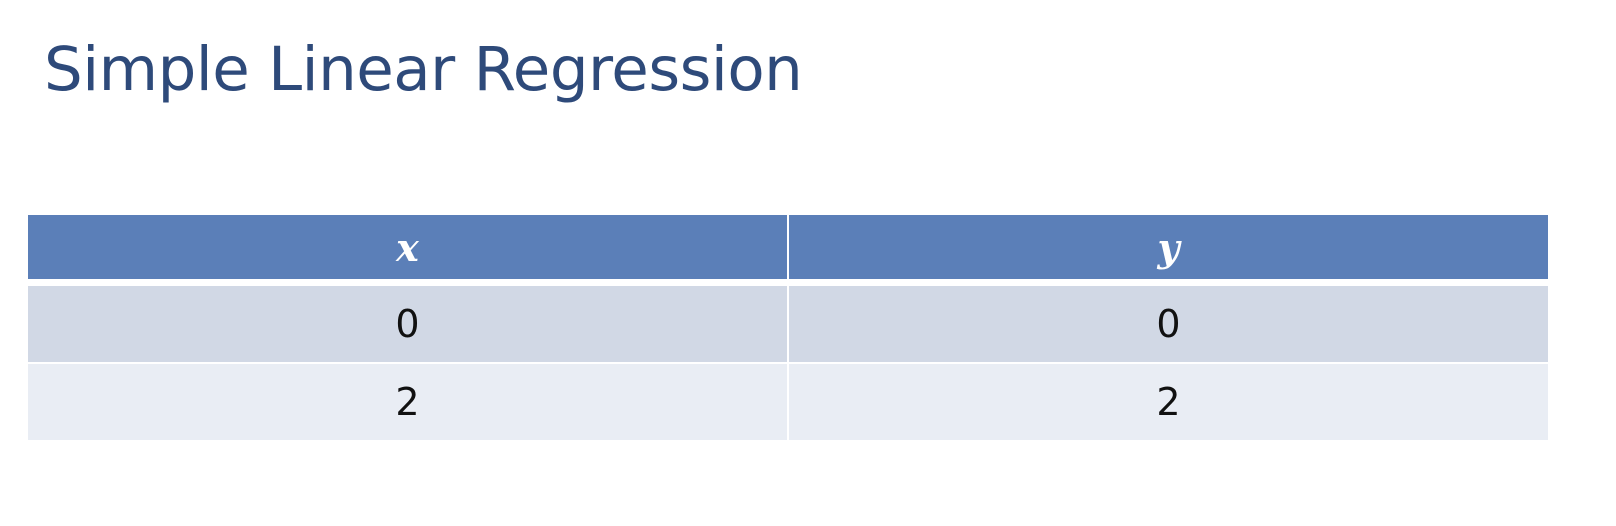 The width and height of the screenshot is (1616, 526). I want to click on column-header-x: x, so click(408, 250).